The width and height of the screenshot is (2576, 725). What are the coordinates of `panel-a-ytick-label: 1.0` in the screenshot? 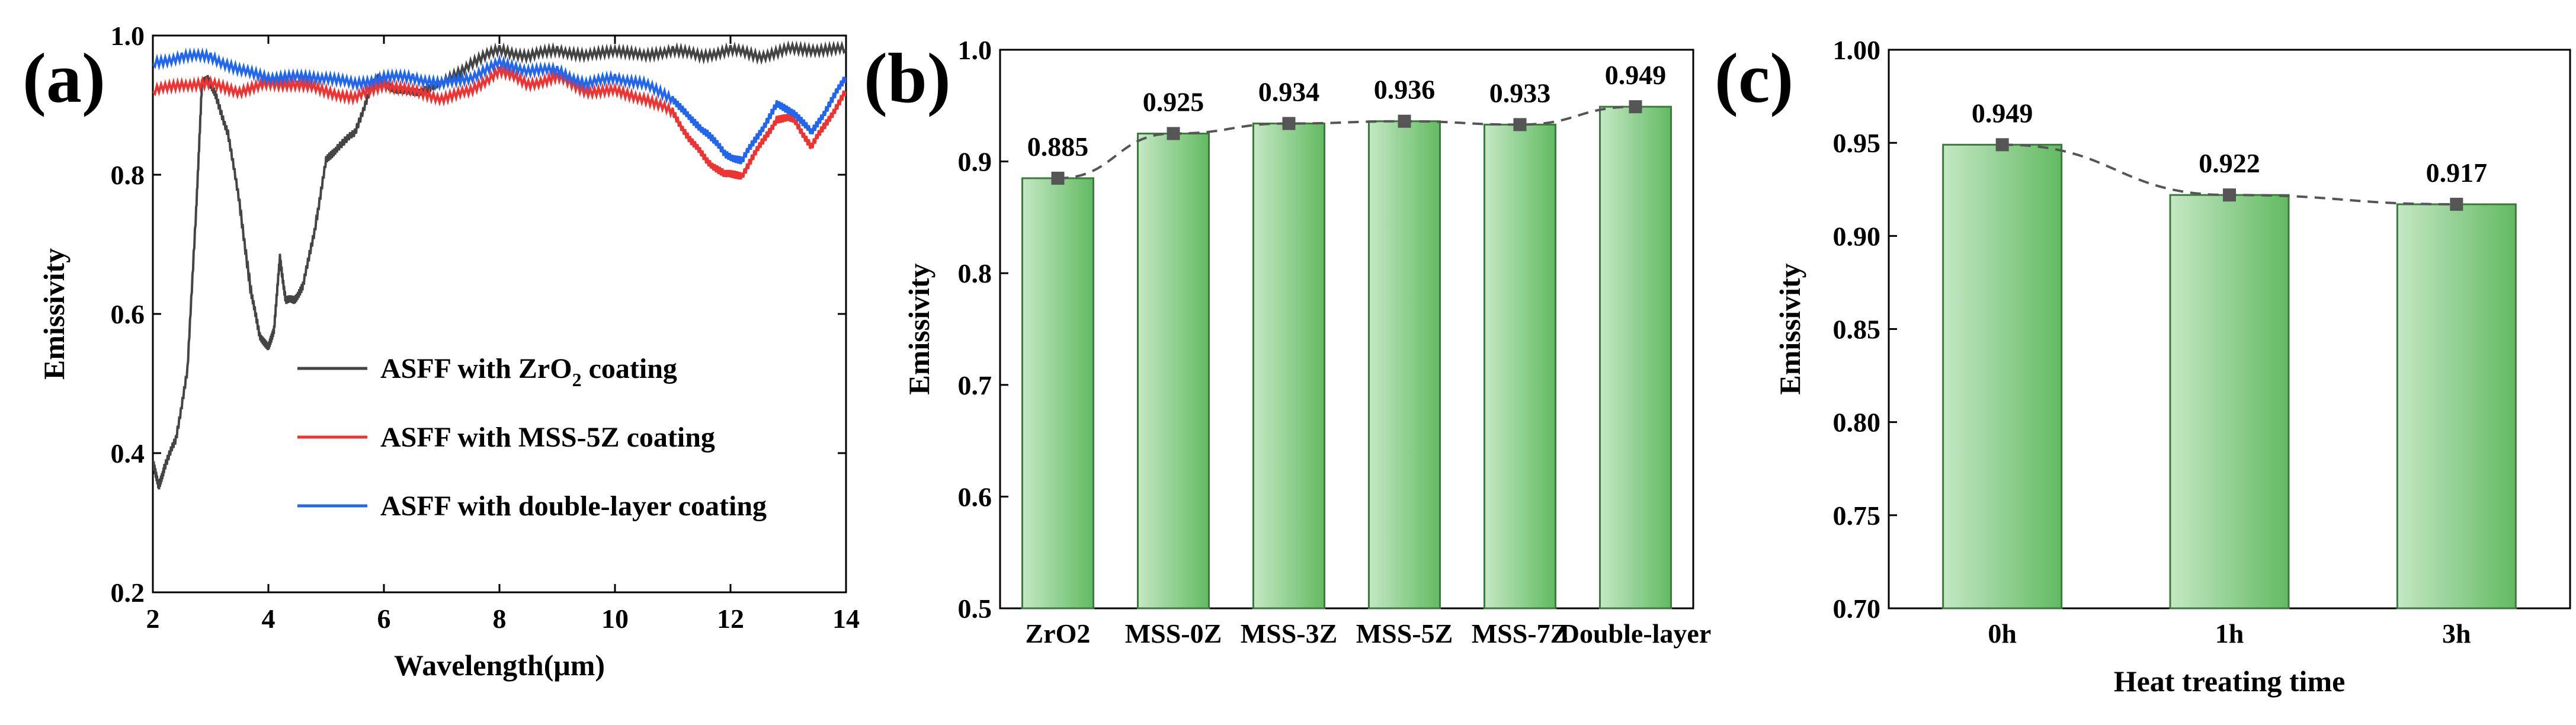 It's located at (128, 36).